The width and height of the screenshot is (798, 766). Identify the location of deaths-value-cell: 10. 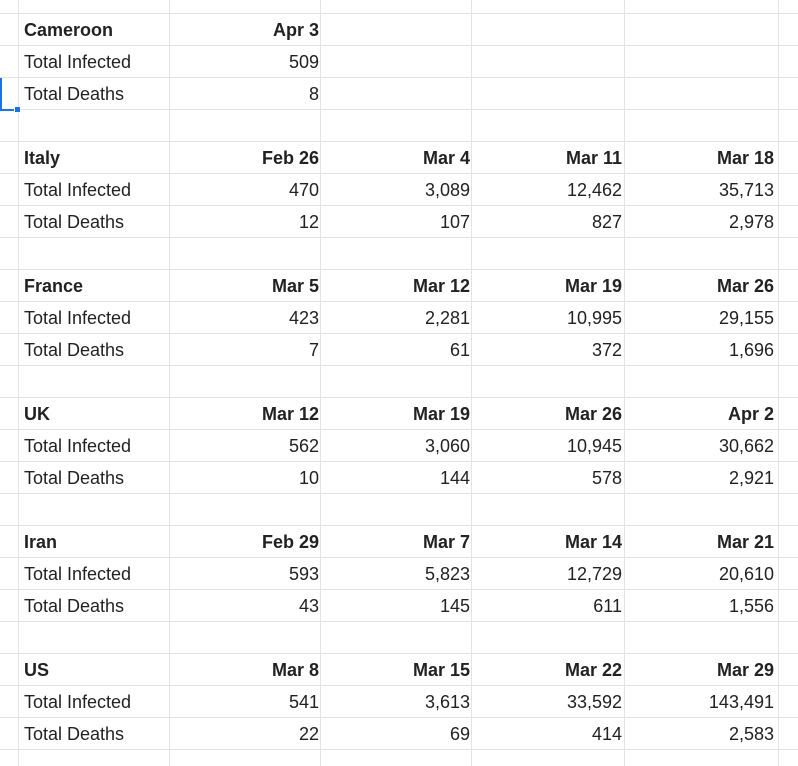
(308, 478).